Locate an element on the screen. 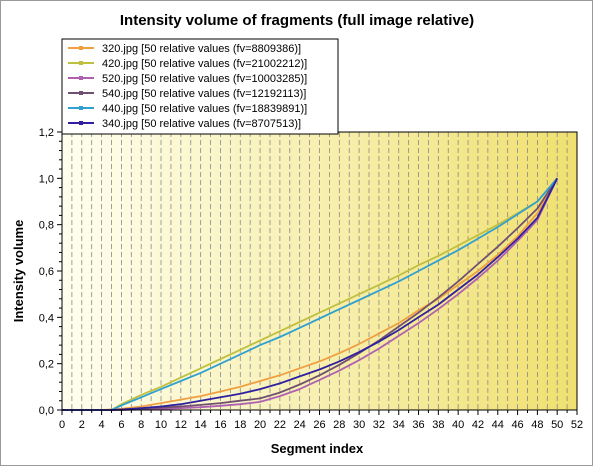 The width and height of the screenshot is (593, 466). x-tick-label: 26 is located at coordinates (319, 425).